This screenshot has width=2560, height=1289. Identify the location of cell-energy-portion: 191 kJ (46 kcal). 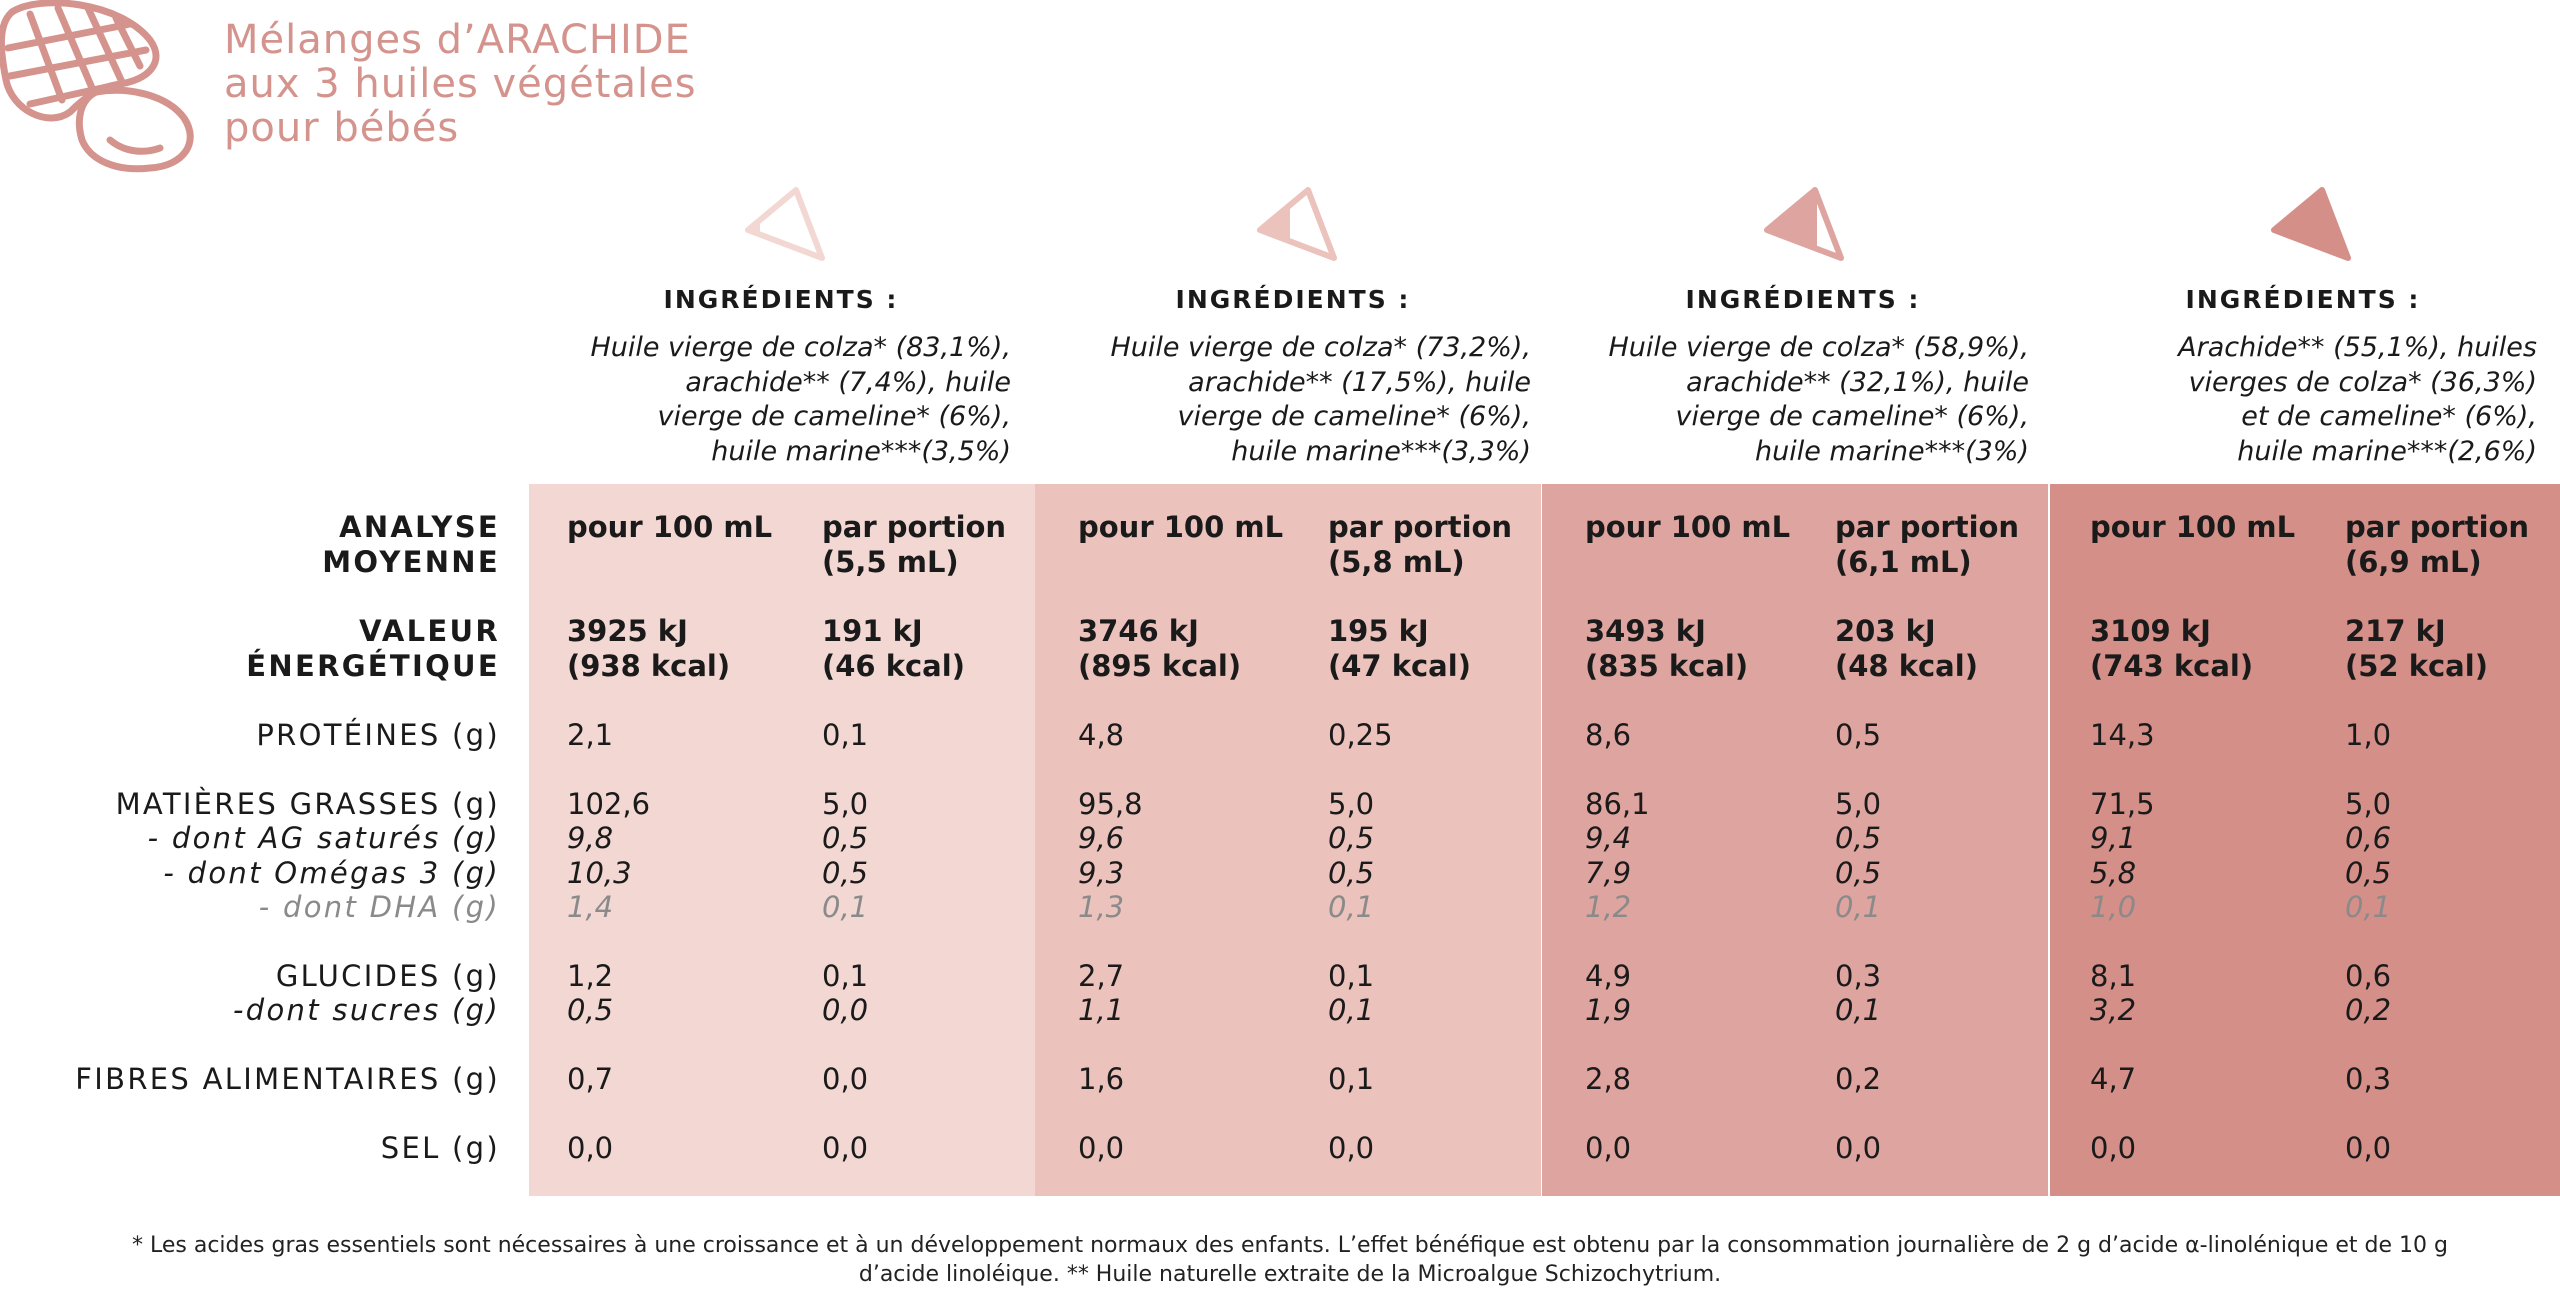
(893, 648).